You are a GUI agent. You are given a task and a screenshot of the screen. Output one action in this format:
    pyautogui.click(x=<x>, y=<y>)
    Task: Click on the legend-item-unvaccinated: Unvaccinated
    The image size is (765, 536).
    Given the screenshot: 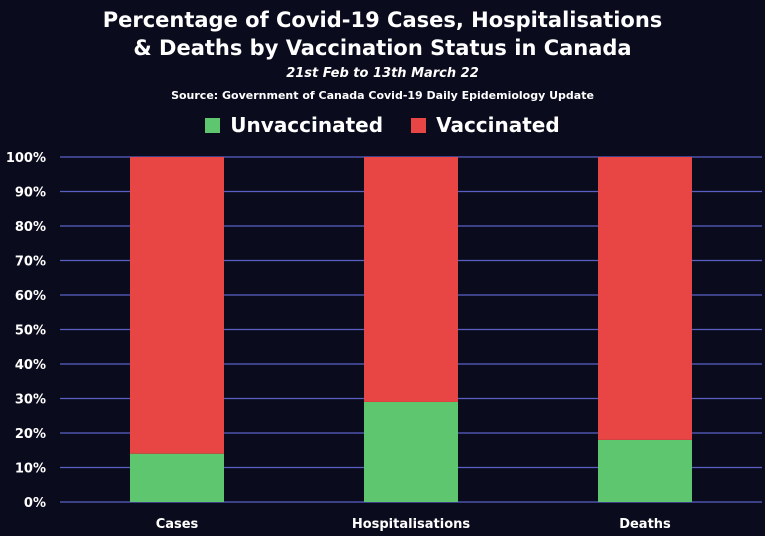 What is the action you would take?
    pyautogui.click(x=294, y=125)
    